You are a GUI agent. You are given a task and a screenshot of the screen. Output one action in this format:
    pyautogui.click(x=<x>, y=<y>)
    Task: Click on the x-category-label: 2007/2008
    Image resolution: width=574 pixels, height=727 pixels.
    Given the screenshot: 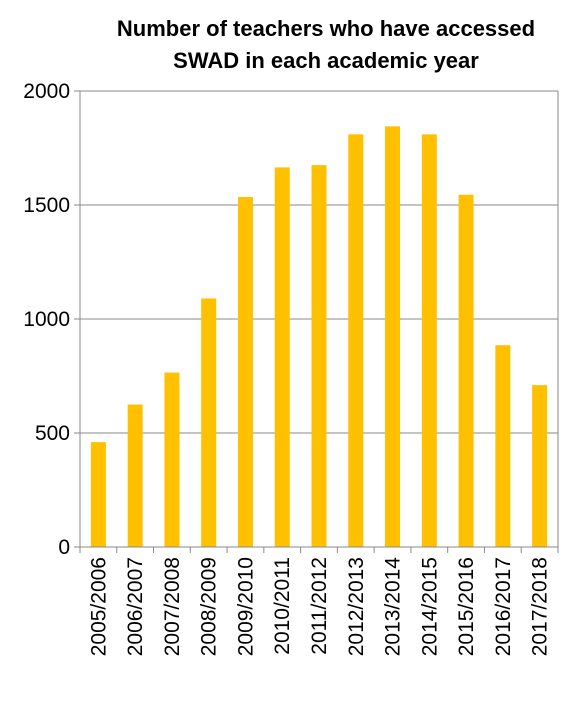 What is the action you would take?
    pyautogui.click(x=172, y=606)
    